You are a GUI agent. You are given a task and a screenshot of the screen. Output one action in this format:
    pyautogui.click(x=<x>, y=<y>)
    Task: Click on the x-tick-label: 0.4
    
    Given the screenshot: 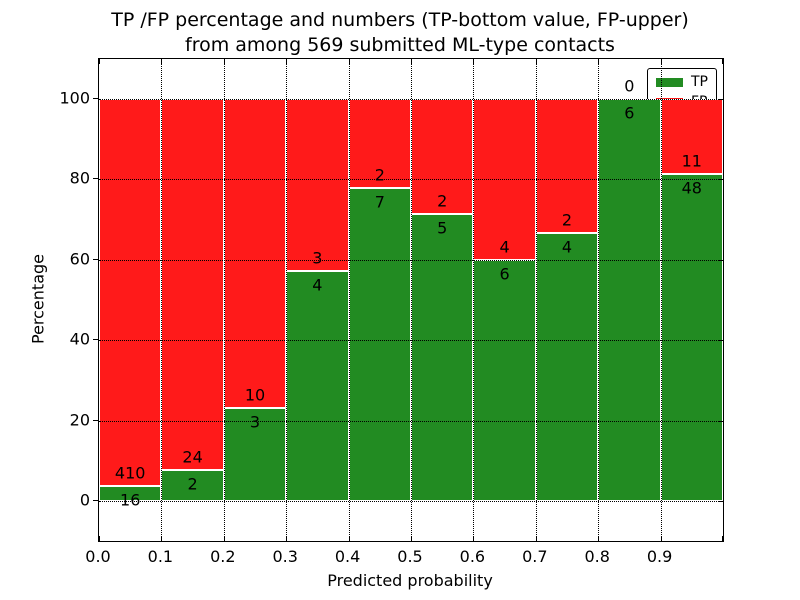 What is the action you would take?
    pyautogui.click(x=347, y=556)
    